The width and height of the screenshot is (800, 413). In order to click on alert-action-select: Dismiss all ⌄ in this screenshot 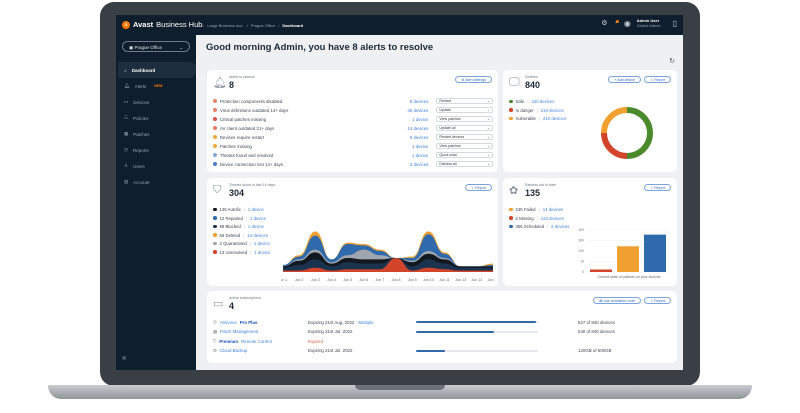, I will do `click(464, 164)`.